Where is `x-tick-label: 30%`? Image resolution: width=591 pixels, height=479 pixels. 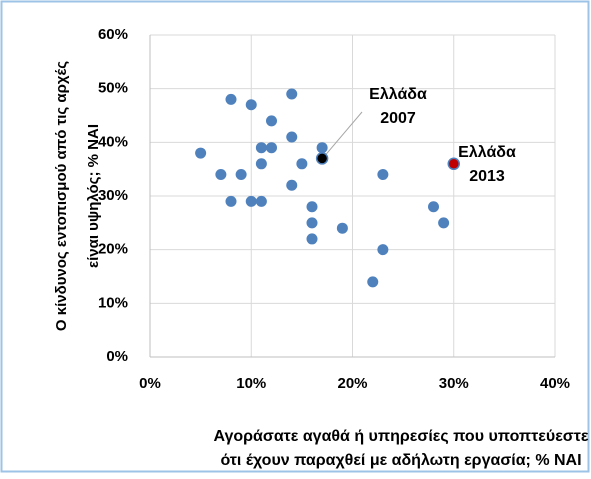 x-tick-label: 30% is located at coordinates (454, 383).